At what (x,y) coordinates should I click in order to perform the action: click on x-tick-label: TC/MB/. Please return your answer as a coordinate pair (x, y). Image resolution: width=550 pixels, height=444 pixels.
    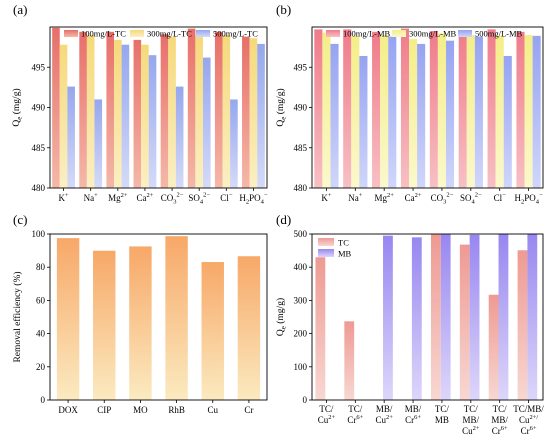
    Looking at the image, I should click on (528, 409).